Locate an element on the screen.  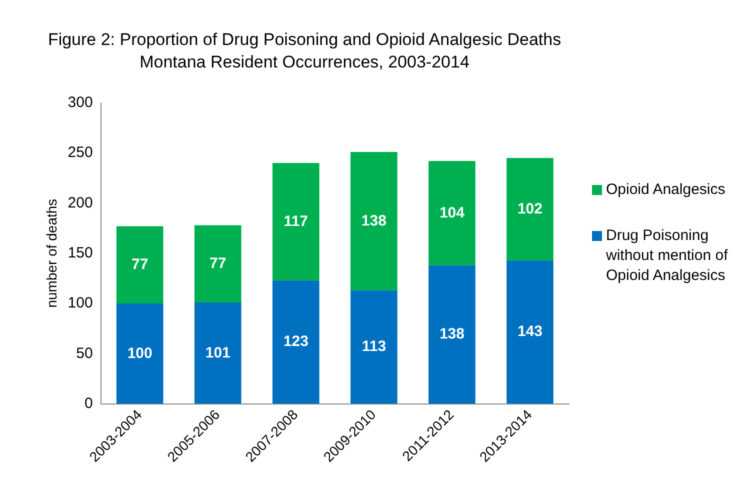
y-tick-label: 50 is located at coordinates (84, 353).